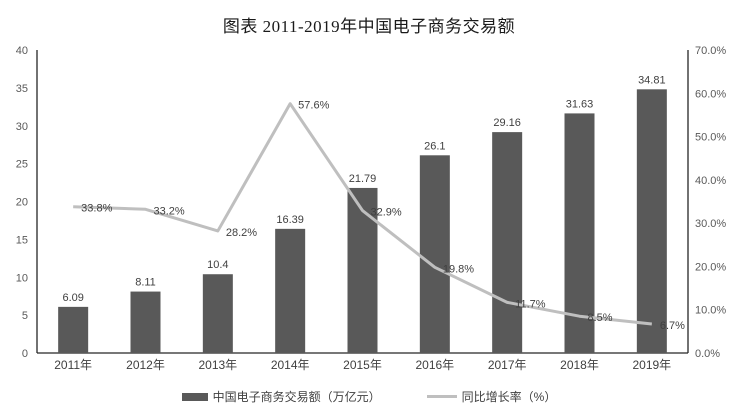 The image size is (738, 418). I want to click on bar-value-label: 8.11, so click(145, 283).